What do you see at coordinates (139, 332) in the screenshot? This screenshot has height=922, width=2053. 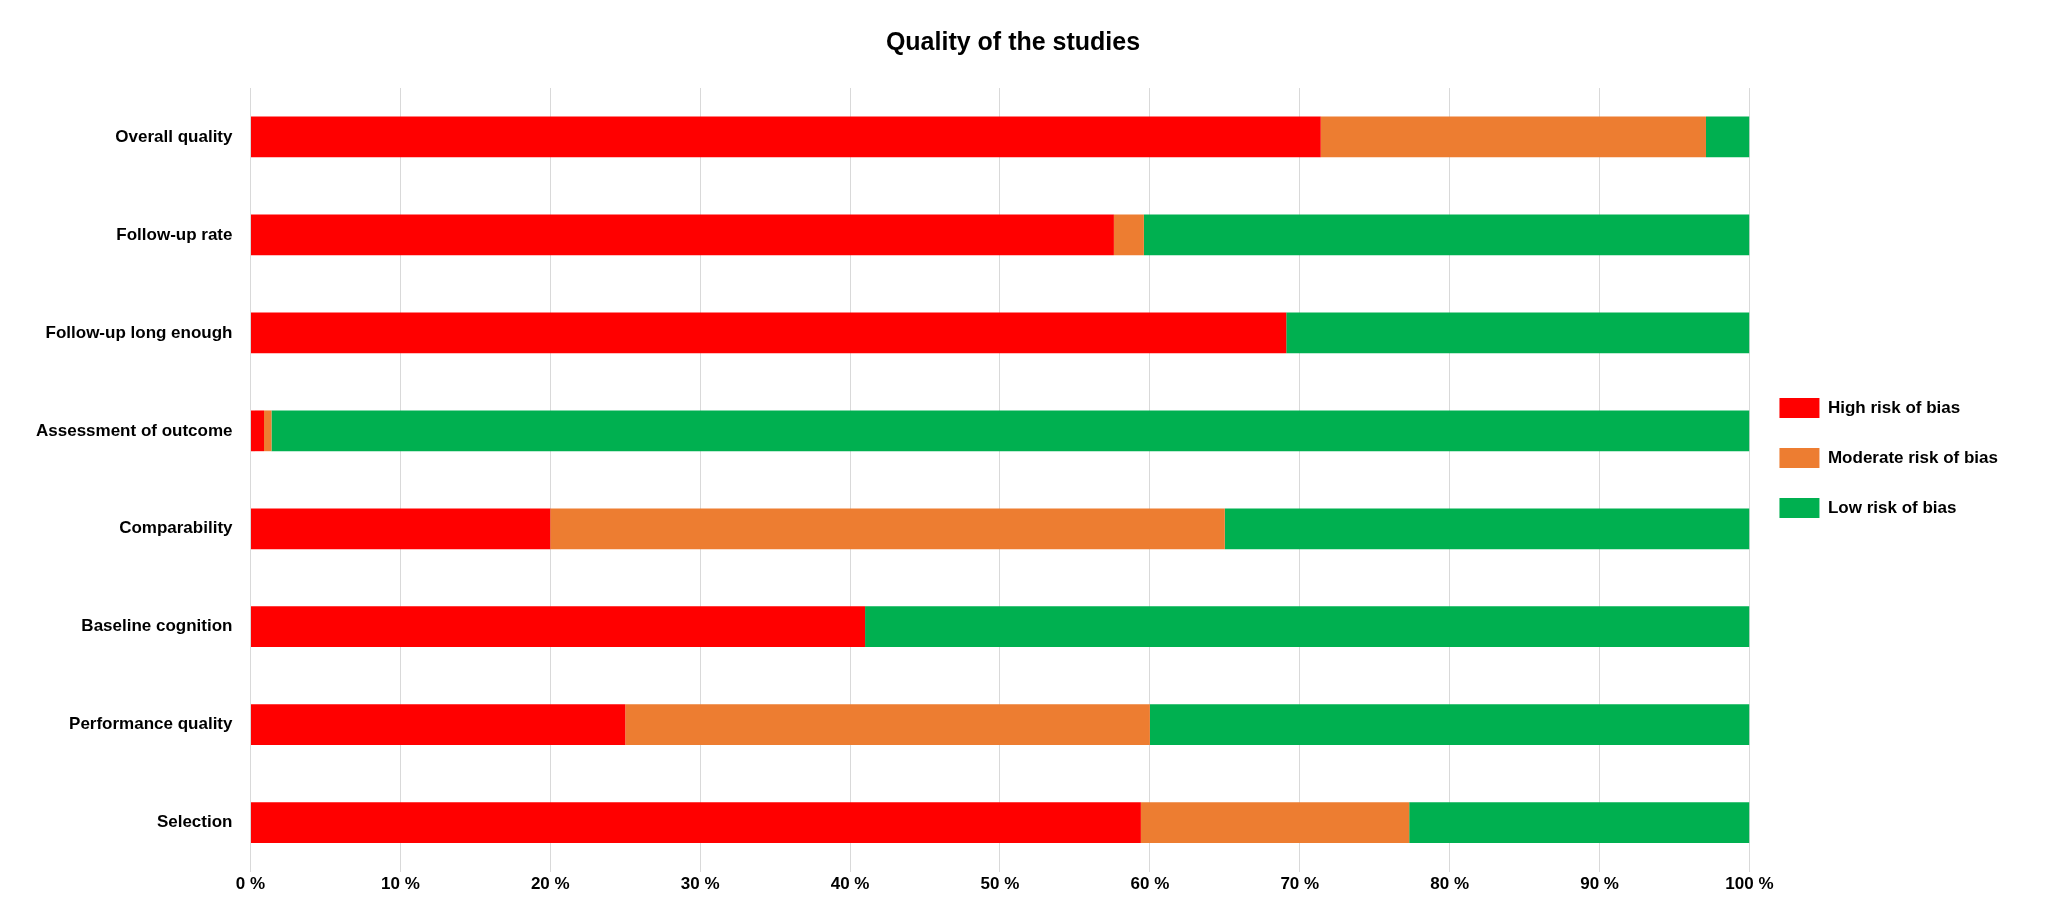 I see `y-tick-label: Follow-up long enough` at bounding box center [139, 332].